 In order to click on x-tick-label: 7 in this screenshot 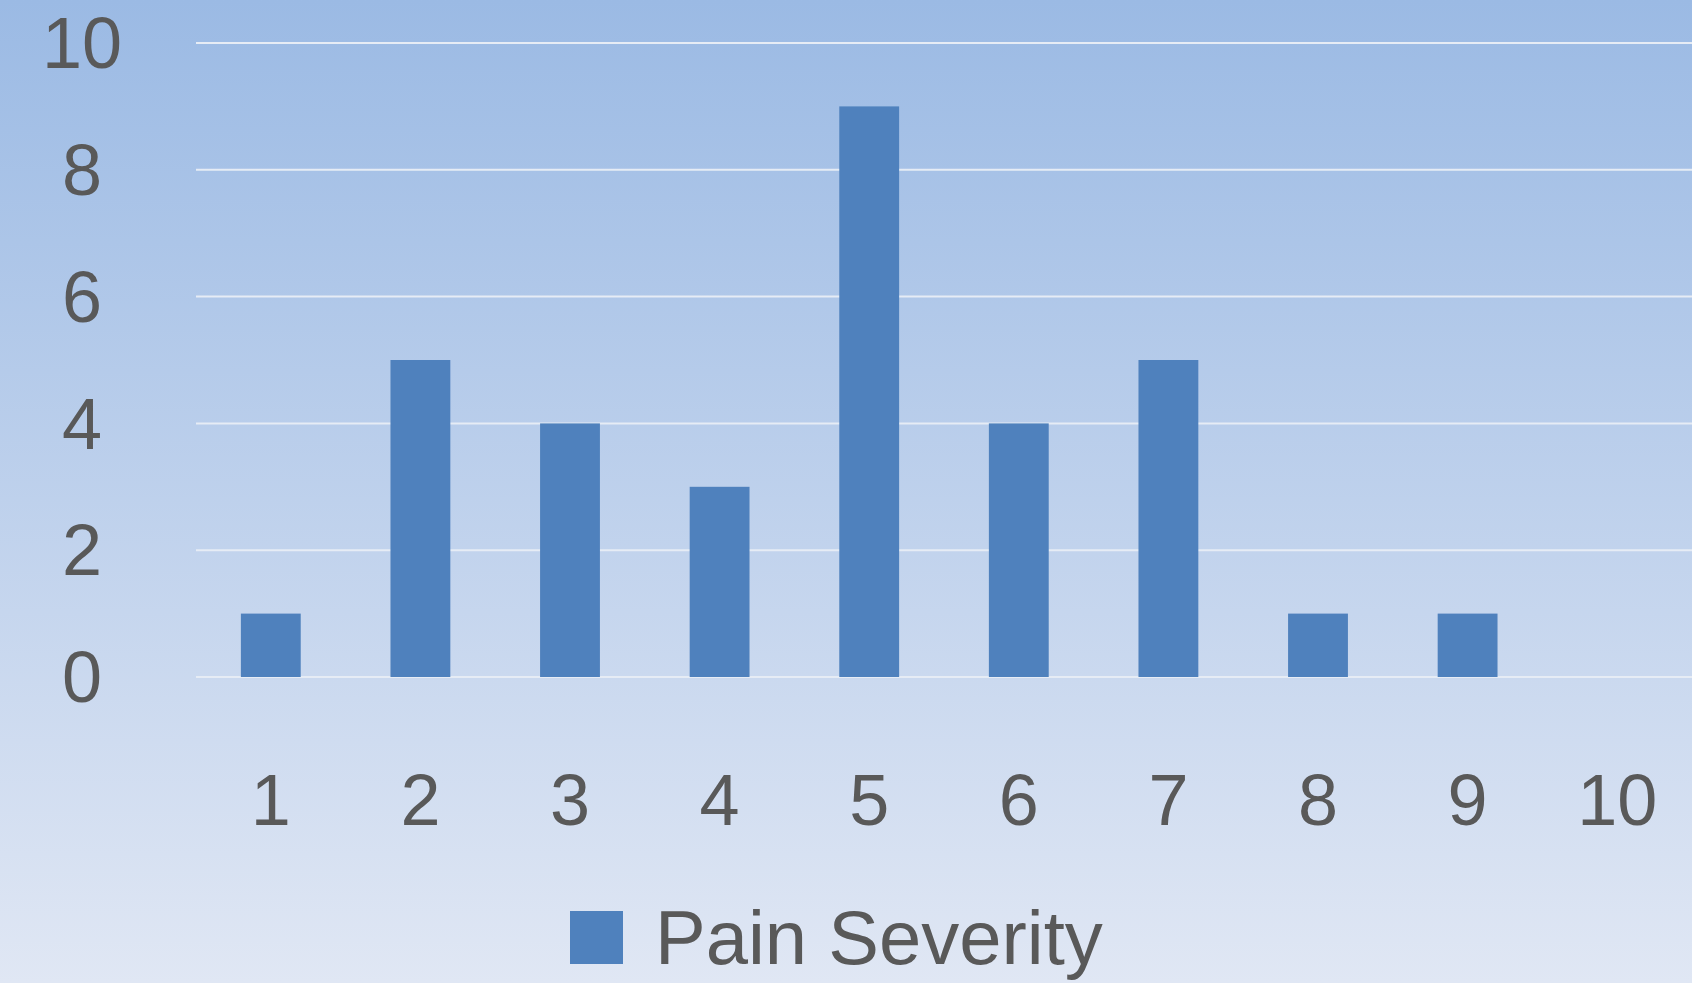, I will do `click(1168, 800)`.